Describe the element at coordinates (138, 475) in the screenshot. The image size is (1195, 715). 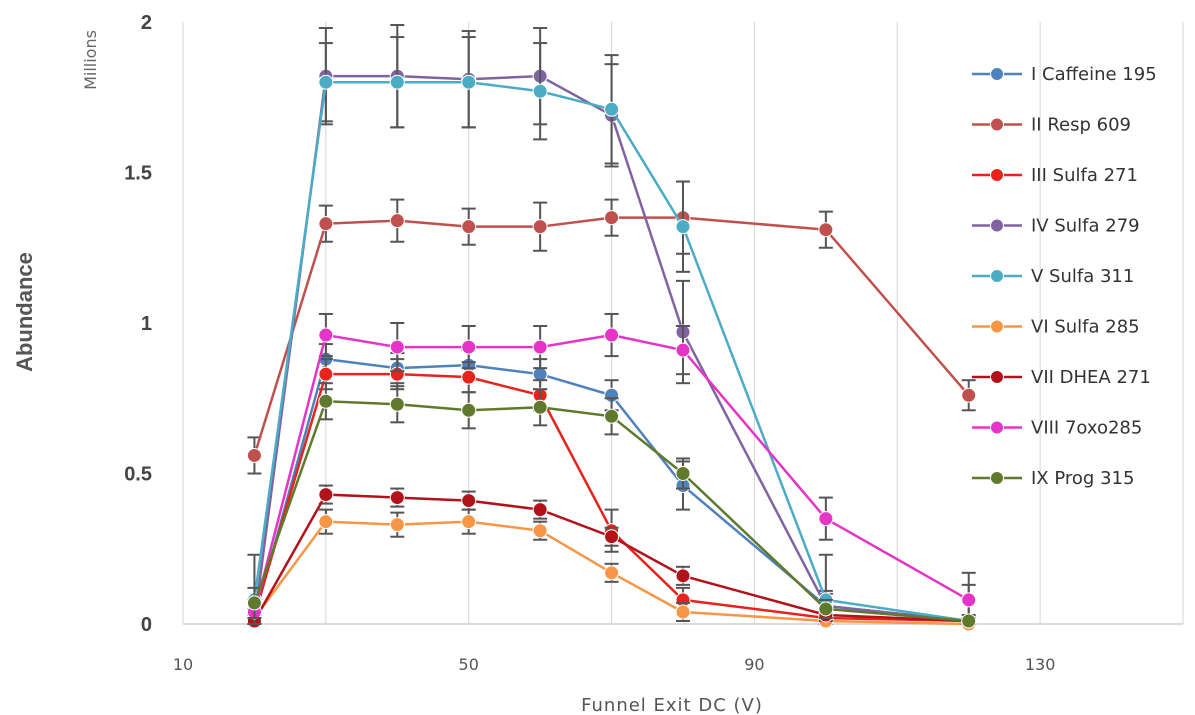
I see `y-tick-label: 0.5` at that location.